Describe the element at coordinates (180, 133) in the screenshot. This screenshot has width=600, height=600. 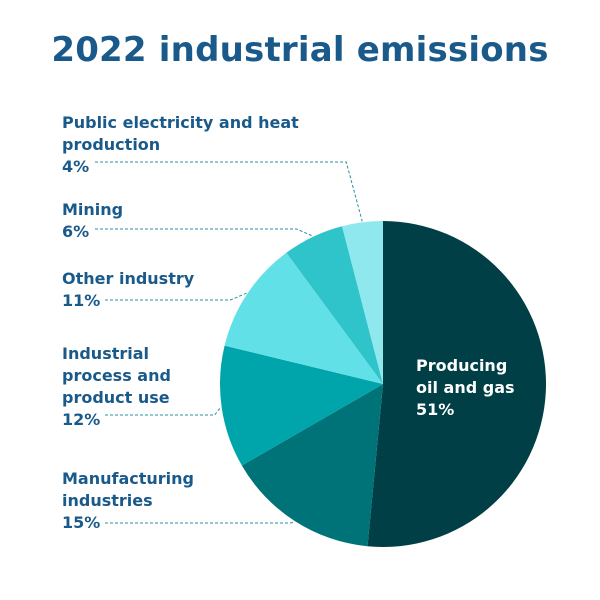
I see `slice-label-name: Public electricity and heat production` at that location.